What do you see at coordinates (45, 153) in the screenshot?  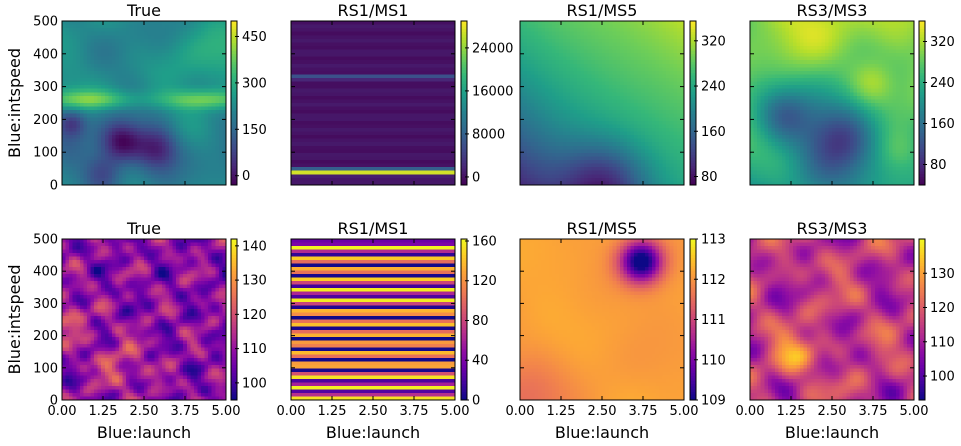 I see `y-tick-label: 100` at bounding box center [45, 153].